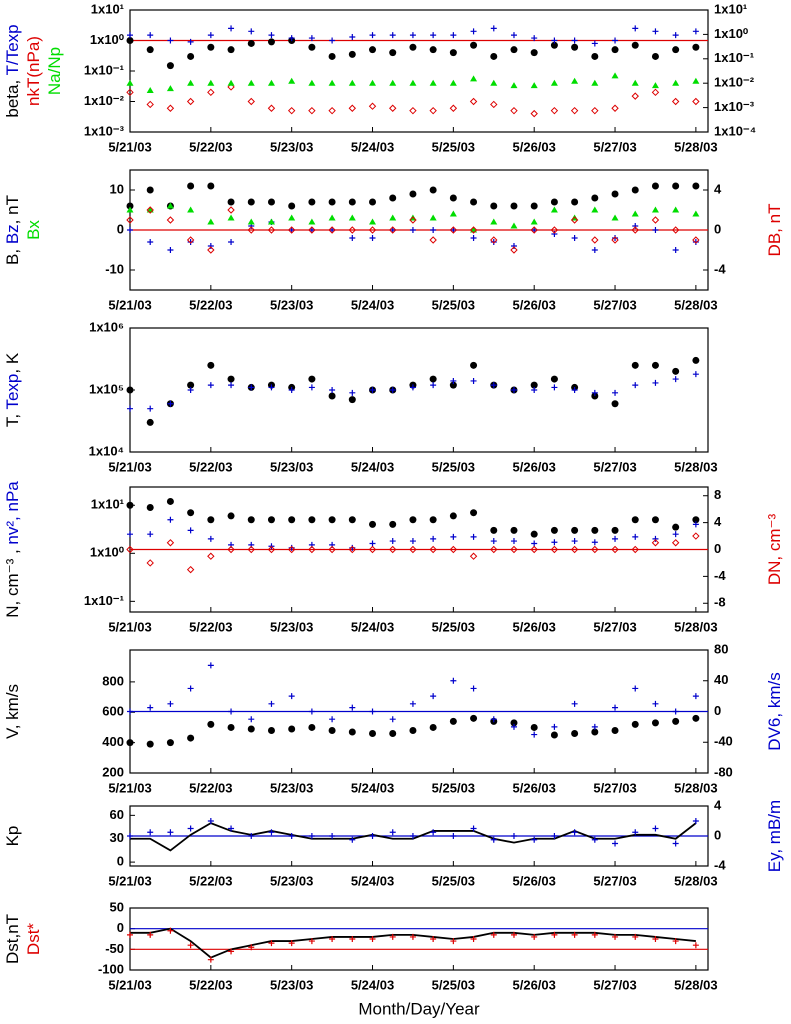  What do you see at coordinates (12, 419) in the screenshot?
I see `axis-label-part: T,` at bounding box center [12, 419].